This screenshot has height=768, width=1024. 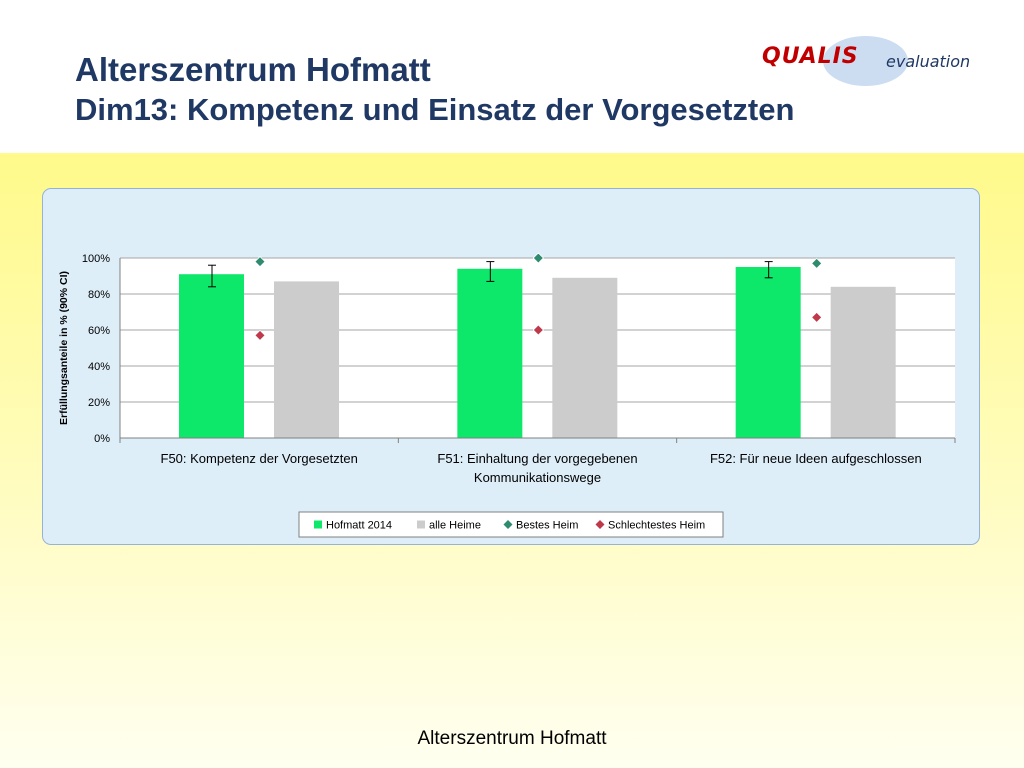 I want to click on y-axis-label: Erfüllungsanteile in % (90% CI), so click(x=64, y=348).